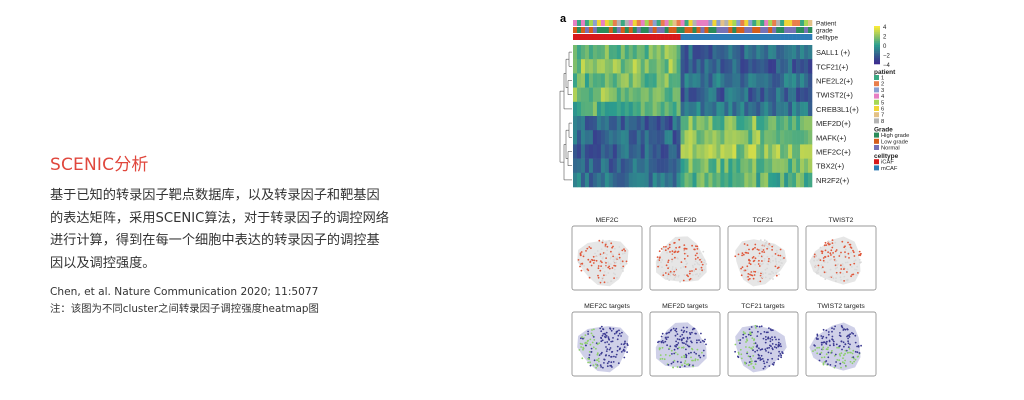 Image resolution: width=1024 pixels, height=400 pixels. What do you see at coordinates (831, 137) in the screenshot?
I see `regulon-label: MAFK(+)` at bounding box center [831, 137].